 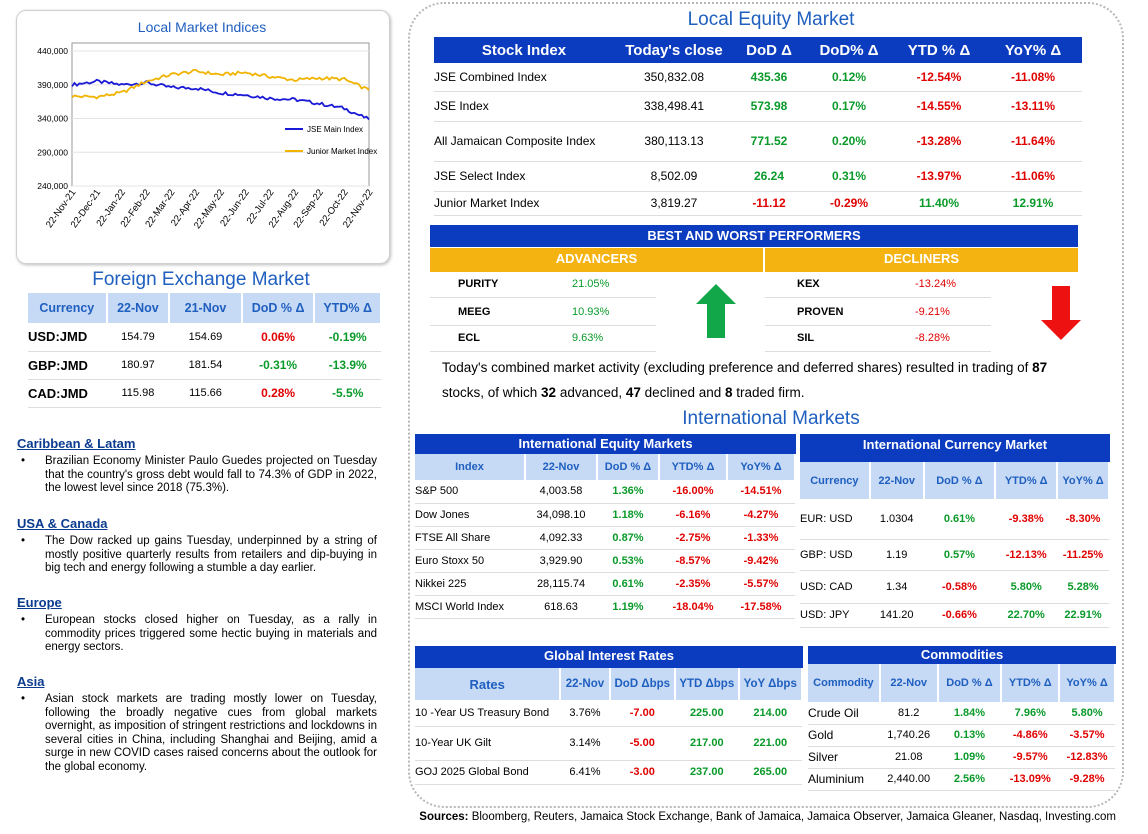 What do you see at coordinates (849, 176) in the screenshot?
I see `equity-dod-pct: 0.31%` at bounding box center [849, 176].